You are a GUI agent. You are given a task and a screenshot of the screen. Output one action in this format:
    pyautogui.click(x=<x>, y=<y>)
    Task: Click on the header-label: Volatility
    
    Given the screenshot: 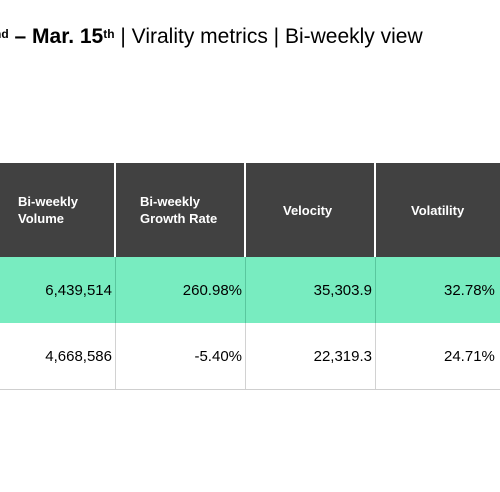 What is the action you would take?
    pyautogui.click(x=438, y=210)
    